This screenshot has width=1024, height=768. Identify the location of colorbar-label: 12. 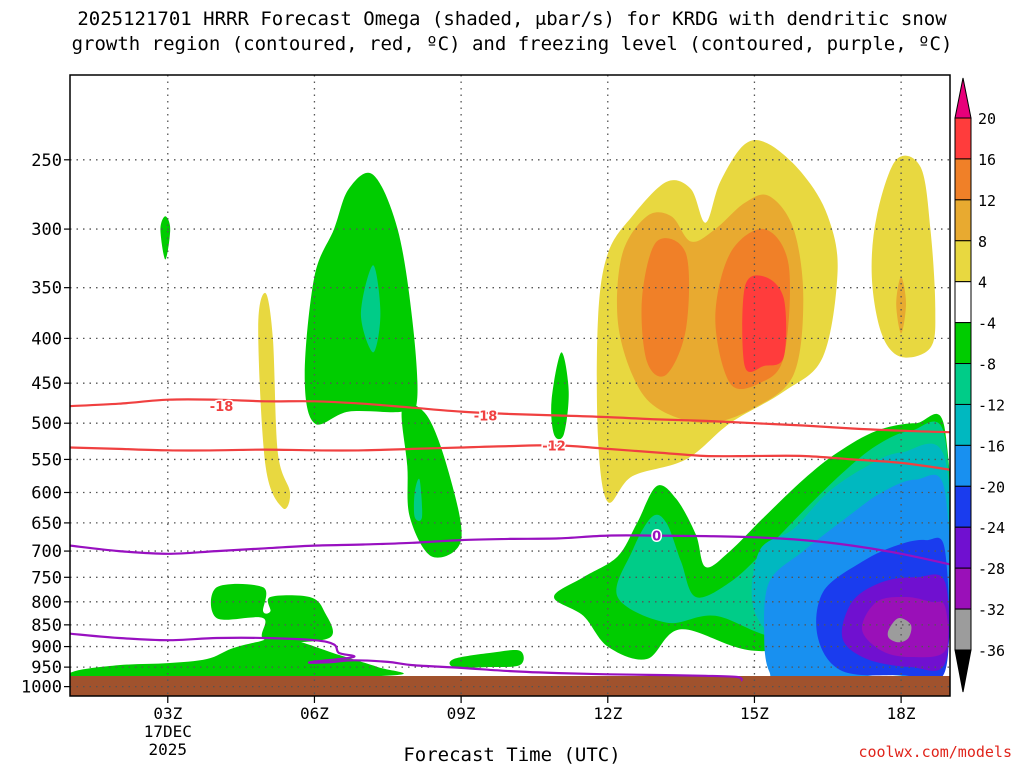
(987, 201).